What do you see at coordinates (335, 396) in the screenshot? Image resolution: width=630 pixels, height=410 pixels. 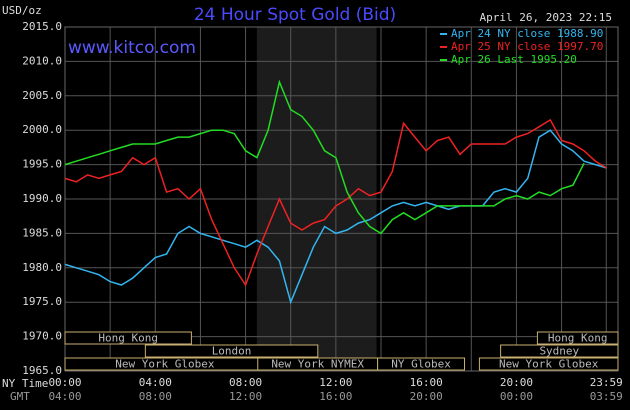 I see `x2-tick-label: 16:00` at bounding box center [335, 396].